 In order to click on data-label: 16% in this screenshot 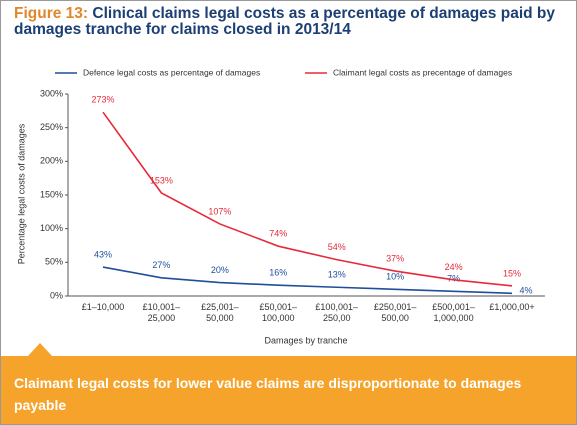, I will do `click(278, 273)`.